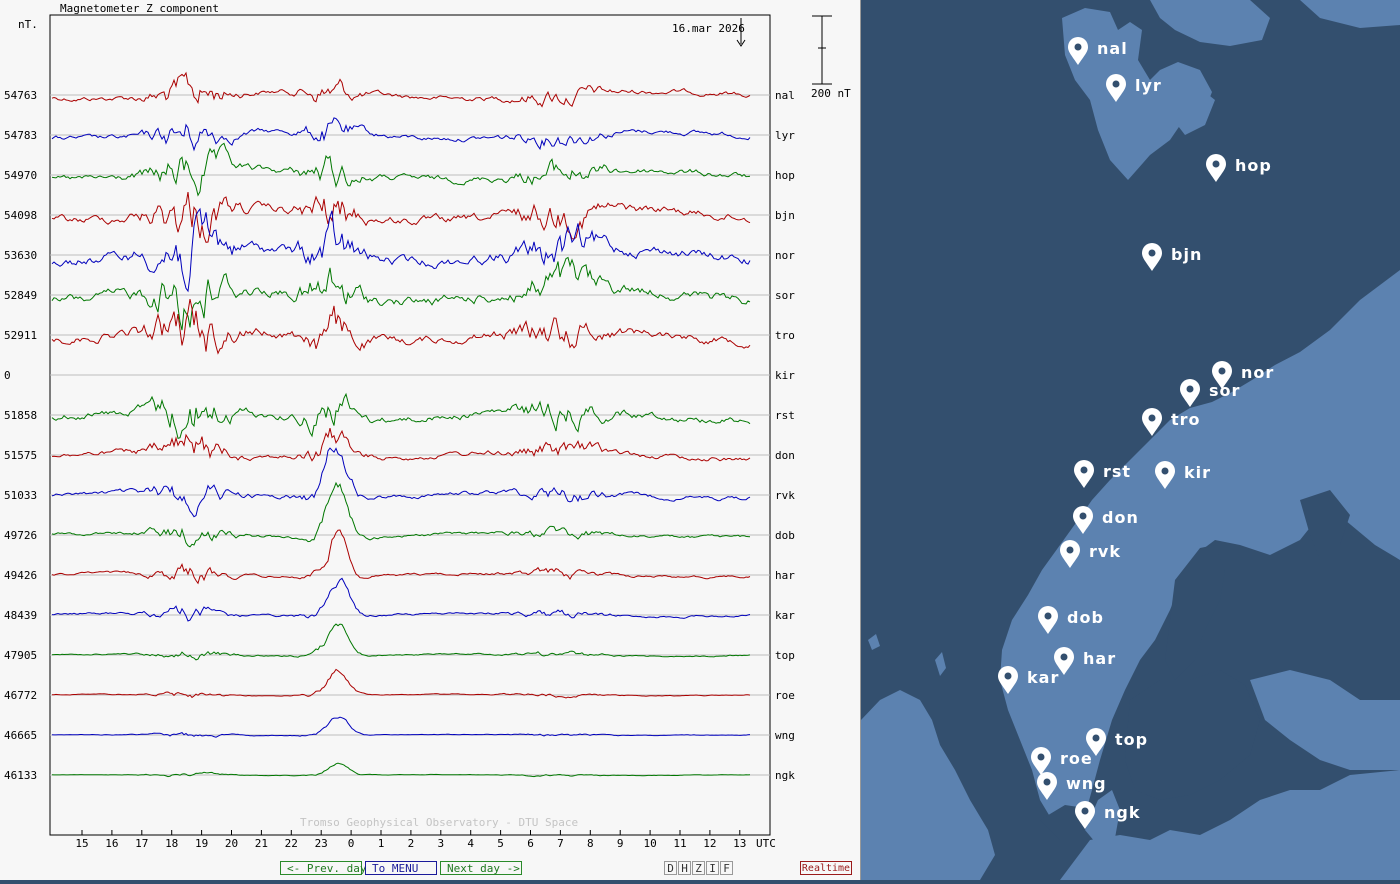 The image size is (1400, 884). What do you see at coordinates (411, 843) in the screenshot?
I see `x-tick-label: 2` at bounding box center [411, 843].